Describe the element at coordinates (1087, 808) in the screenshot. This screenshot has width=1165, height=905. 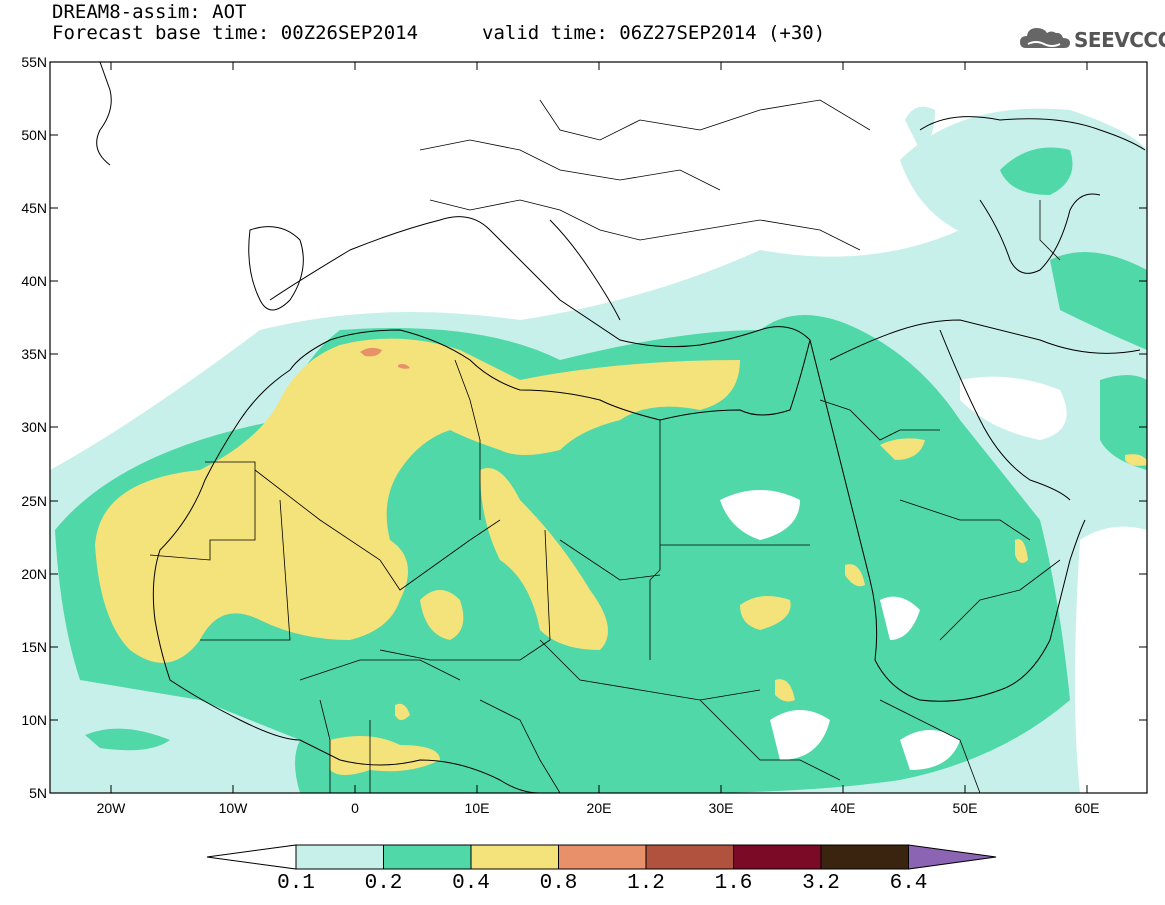
I see `lon-label: 60E` at that location.